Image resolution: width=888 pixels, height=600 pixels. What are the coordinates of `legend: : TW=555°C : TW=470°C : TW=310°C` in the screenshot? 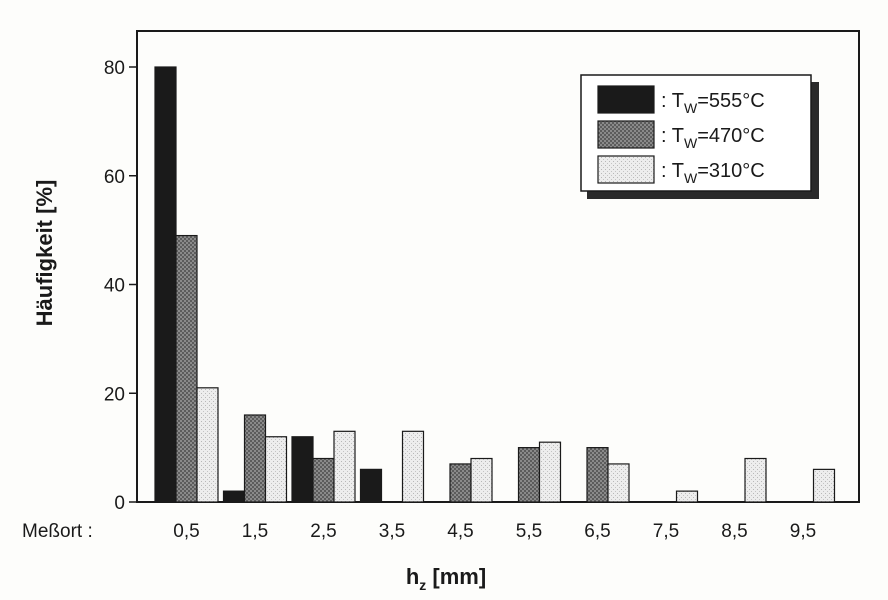 It's located at (699, 136).